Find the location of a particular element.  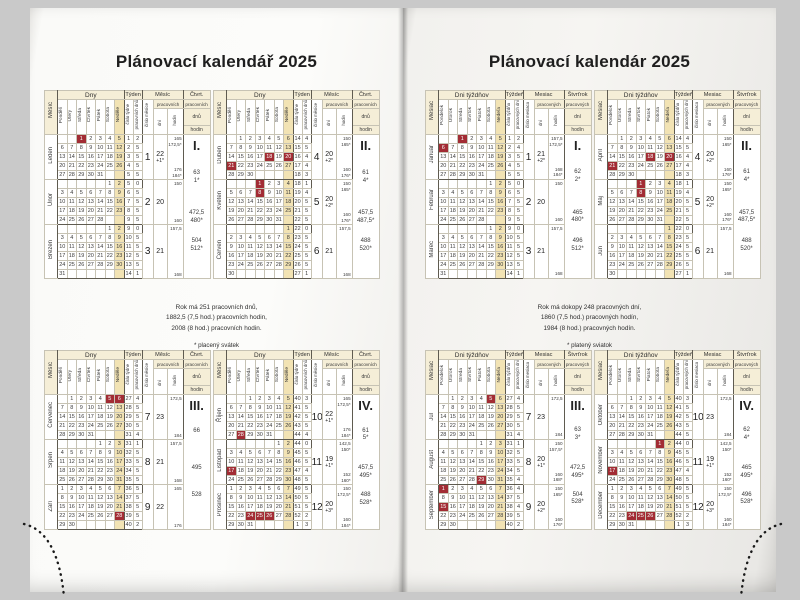

rotated-label: Úterý is located at coordinates (71, 115).